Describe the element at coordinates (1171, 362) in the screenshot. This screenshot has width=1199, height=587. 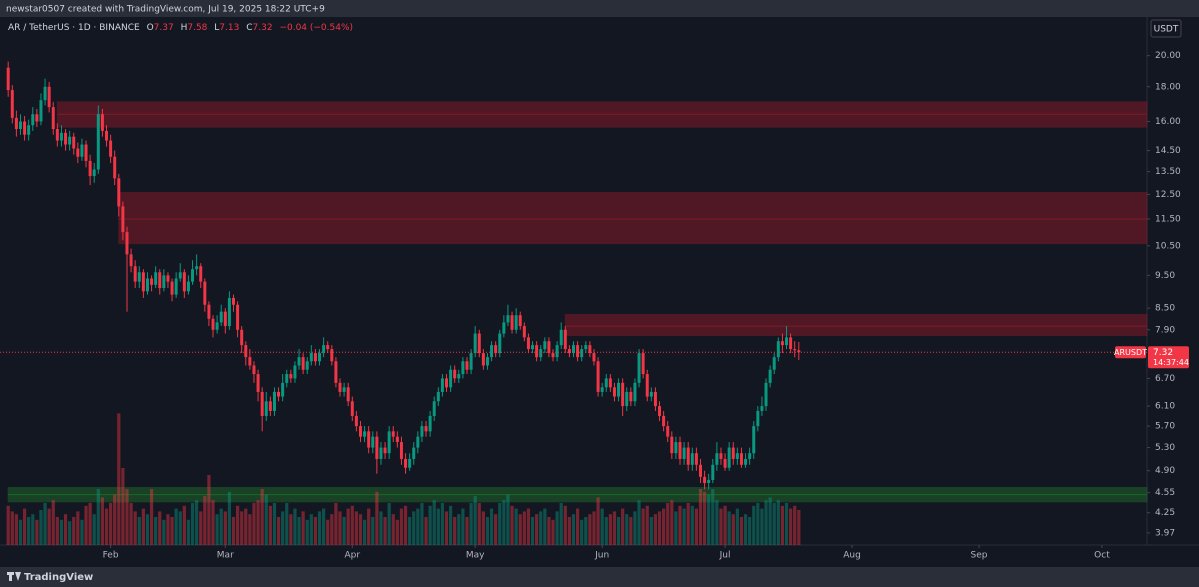
I see `countdown: 14:37:44` at that location.